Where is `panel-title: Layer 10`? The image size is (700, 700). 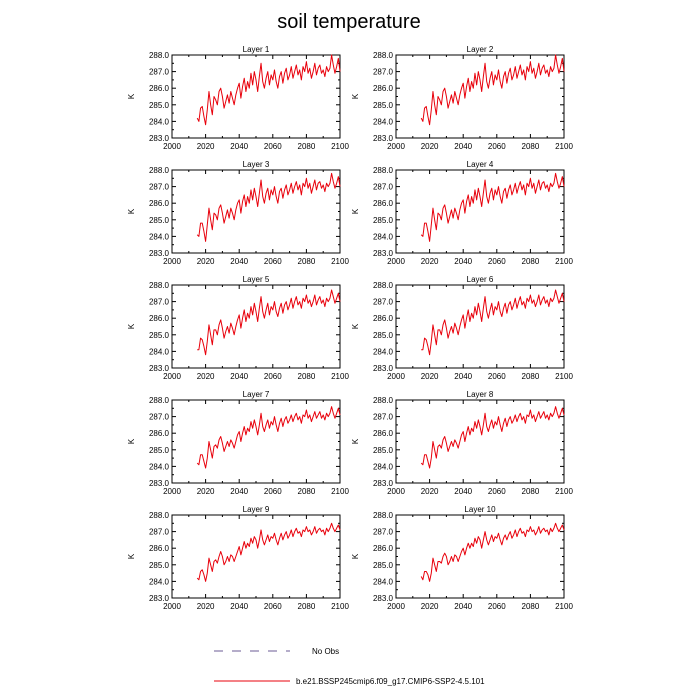 panel-title: Layer 10 is located at coordinates (480, 509).